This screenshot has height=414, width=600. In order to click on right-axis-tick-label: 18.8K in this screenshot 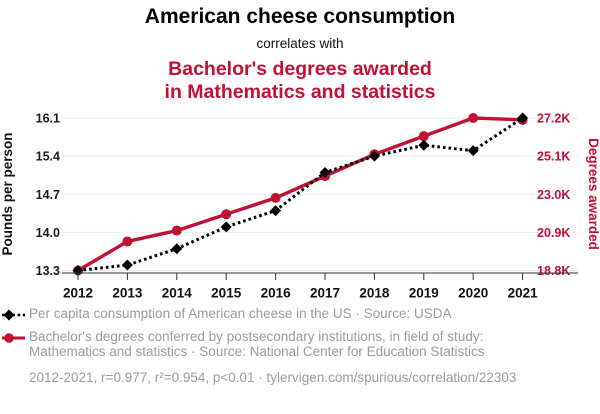, I will do `click(553, 271)`.